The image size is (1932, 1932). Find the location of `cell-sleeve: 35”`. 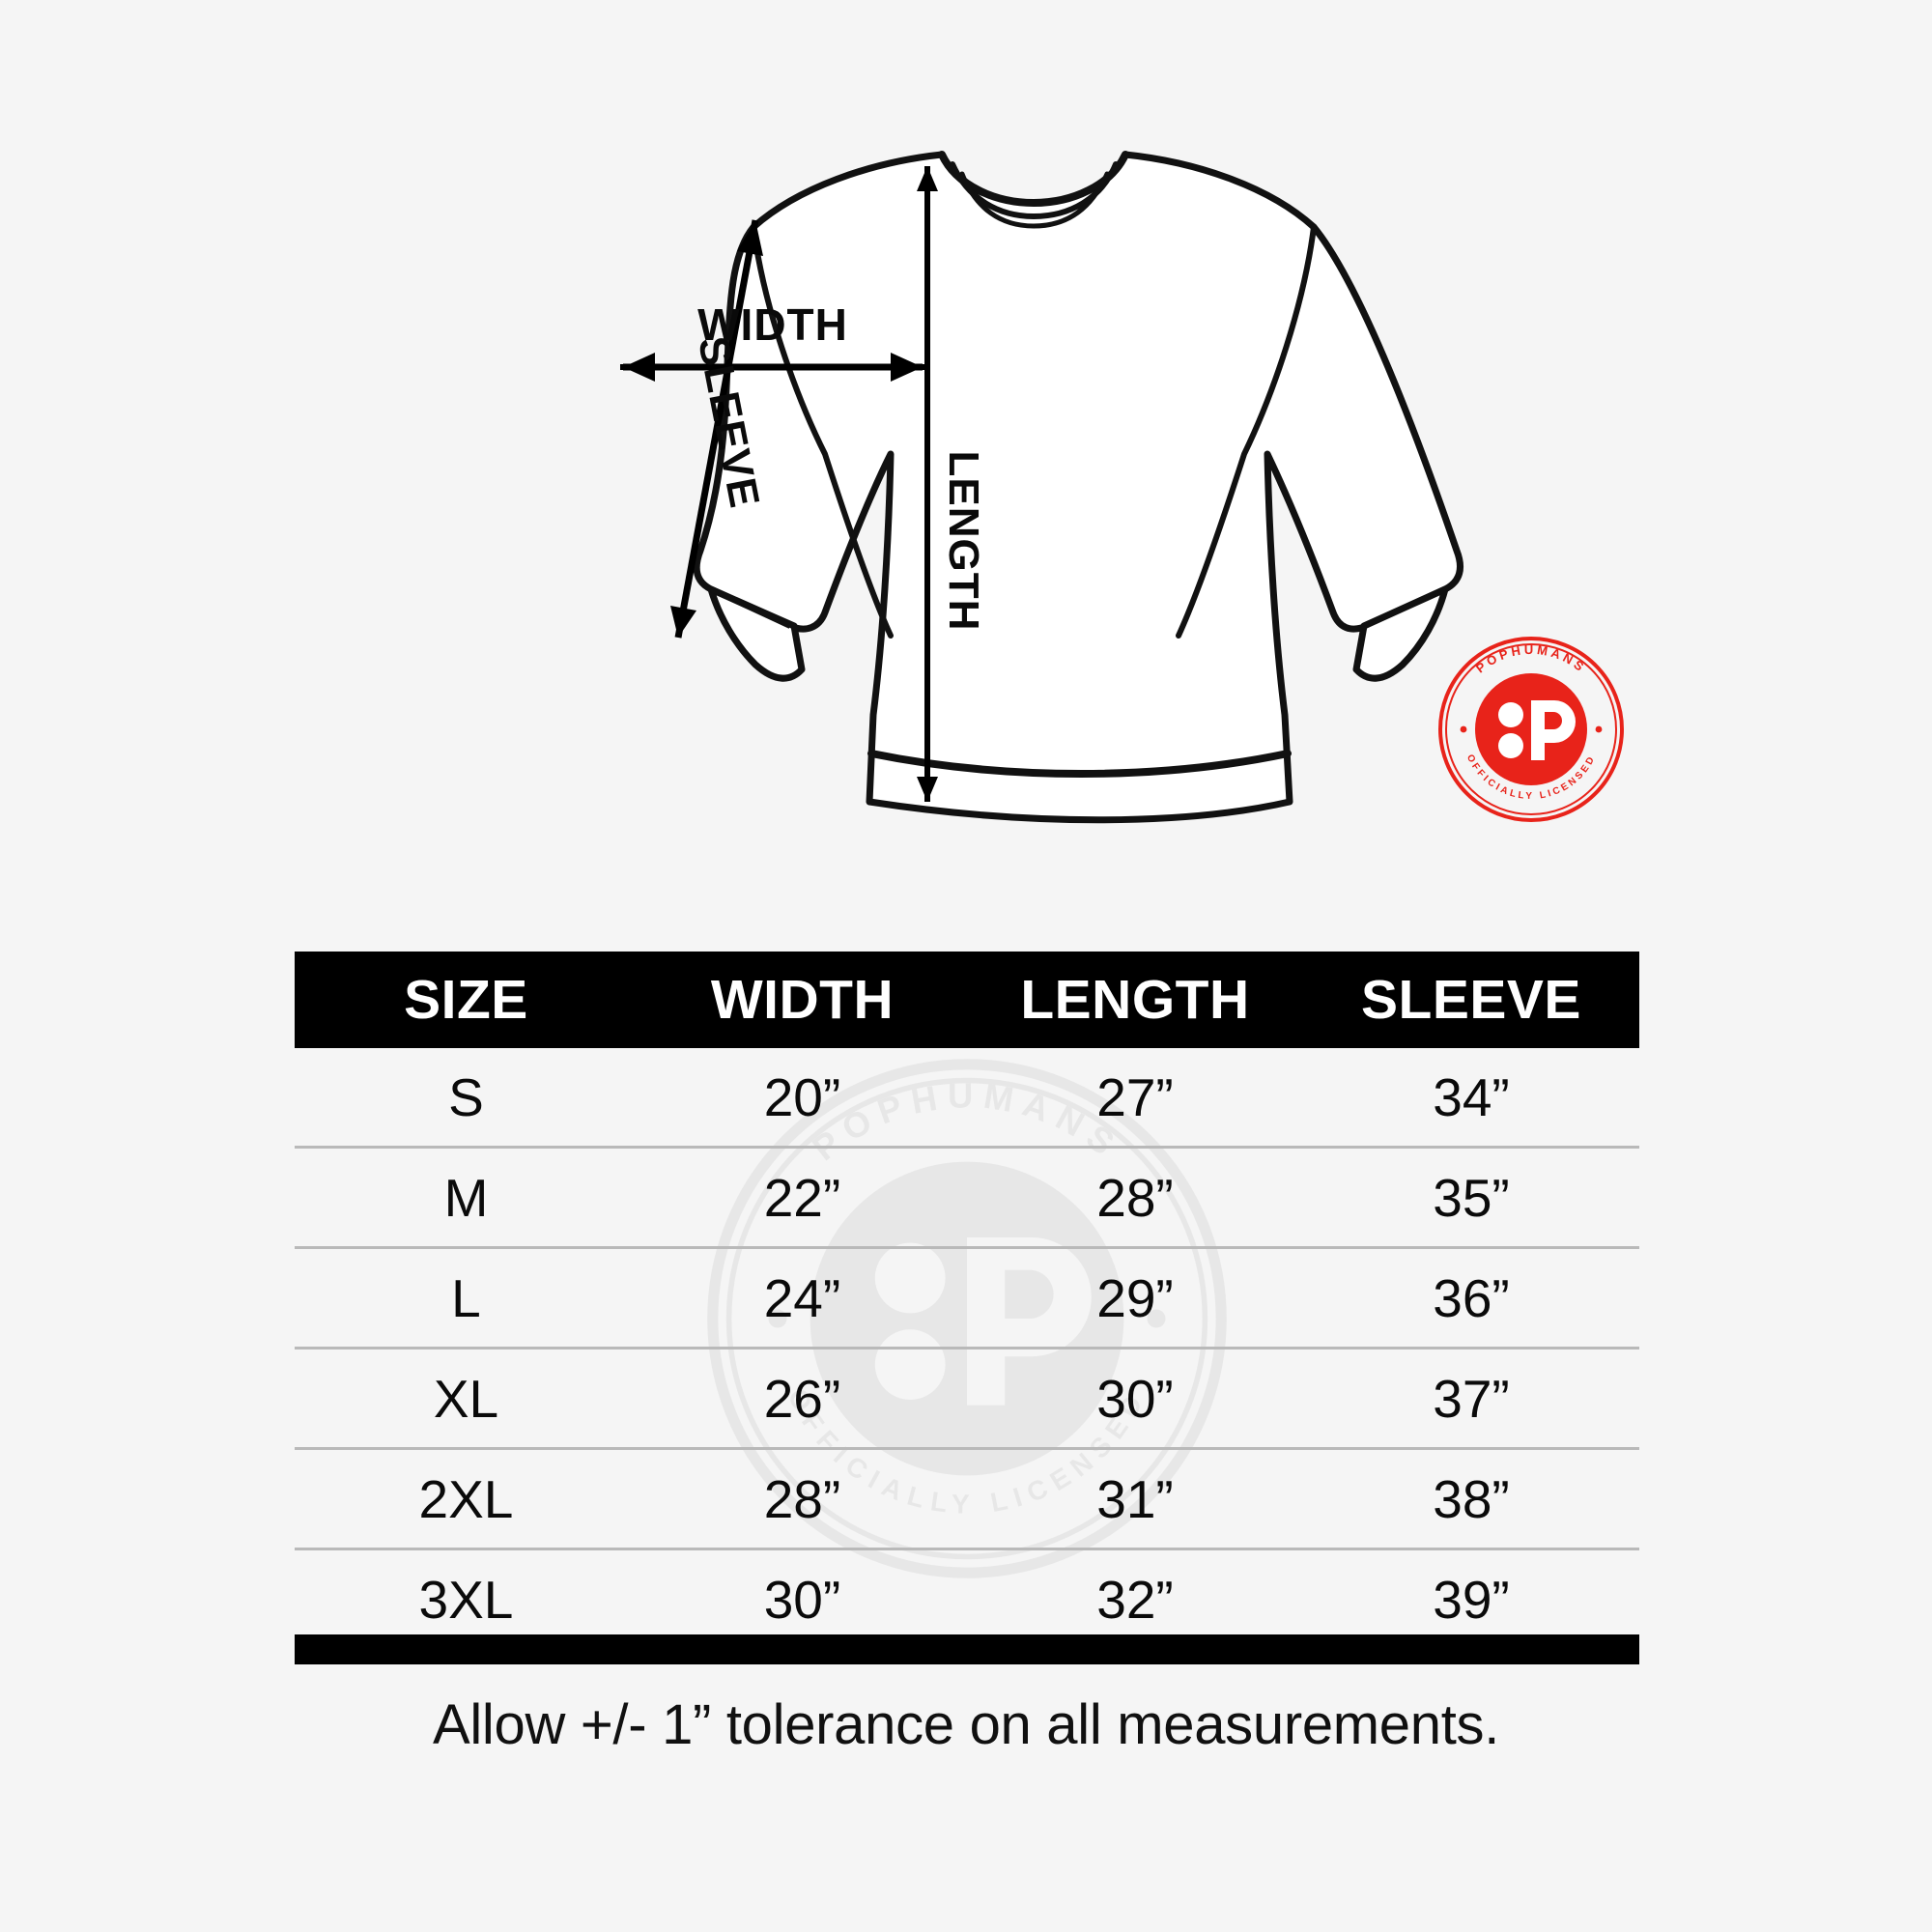

cell-sleeve: 35” is located at coordinates (1470, 1198).